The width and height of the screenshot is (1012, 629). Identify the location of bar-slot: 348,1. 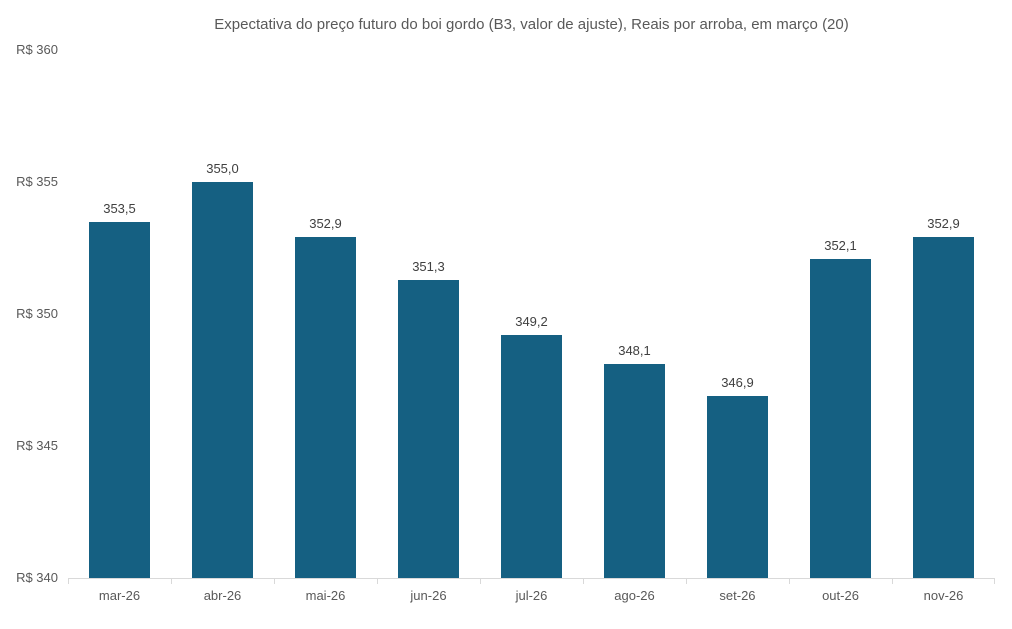
(634, 314).